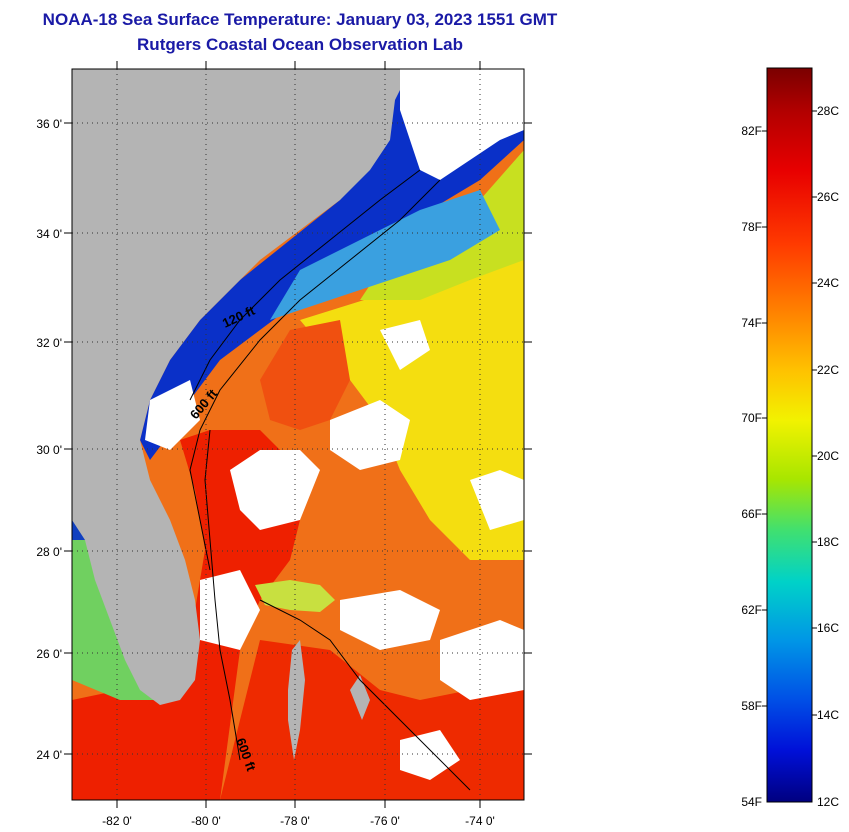 This screenshot has width=849, height=832. I want to click on lon-label: -76 0', so click(385, 821).